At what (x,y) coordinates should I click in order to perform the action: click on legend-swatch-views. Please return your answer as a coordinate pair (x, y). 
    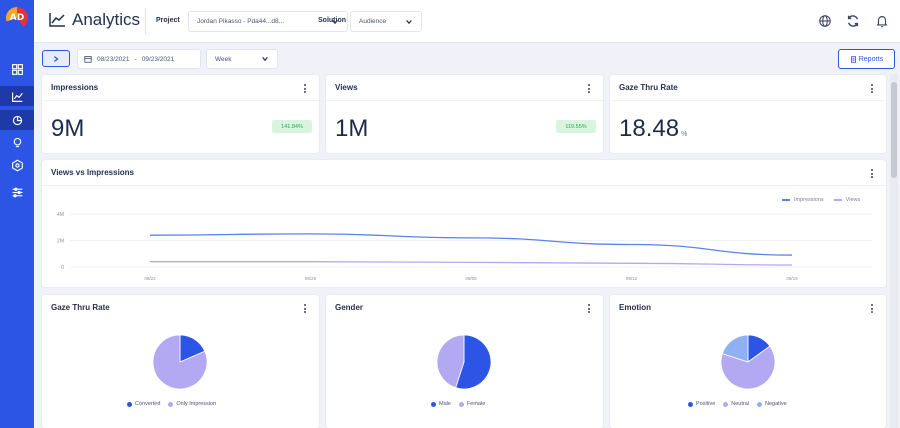
    Looking at the image, I should click on (837, 200).